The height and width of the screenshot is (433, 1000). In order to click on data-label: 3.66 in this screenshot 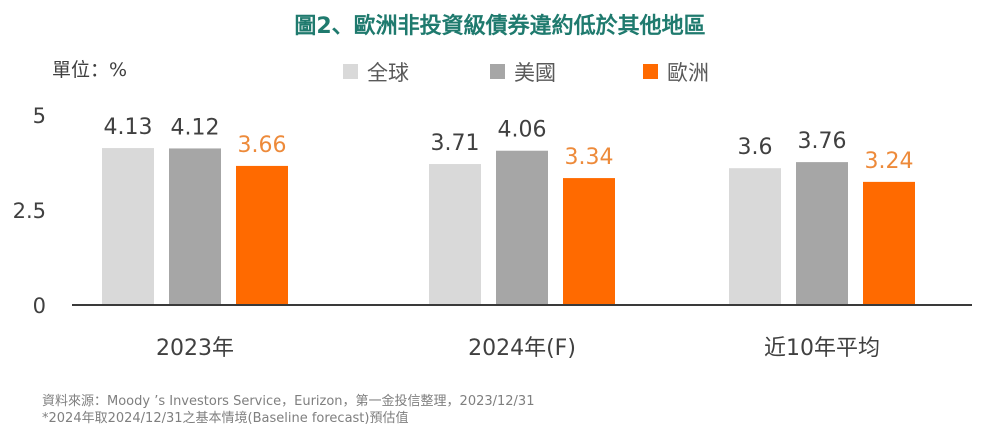, I will do `click(262, 145)`.